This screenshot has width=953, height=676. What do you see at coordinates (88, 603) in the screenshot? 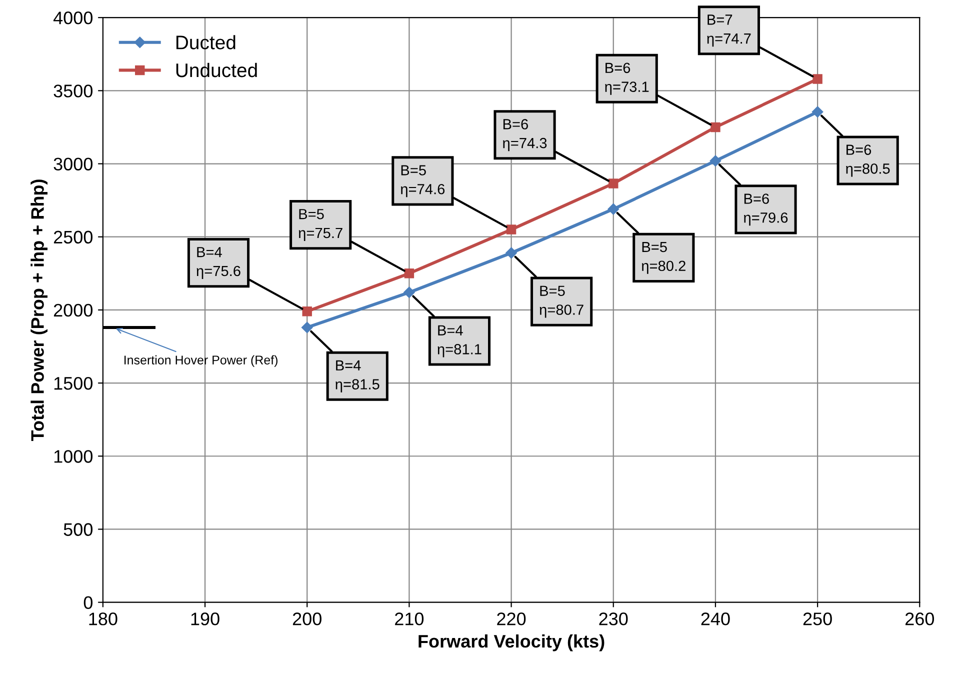
I see `y-tick-label: 0` at bounding box center [88, 603].